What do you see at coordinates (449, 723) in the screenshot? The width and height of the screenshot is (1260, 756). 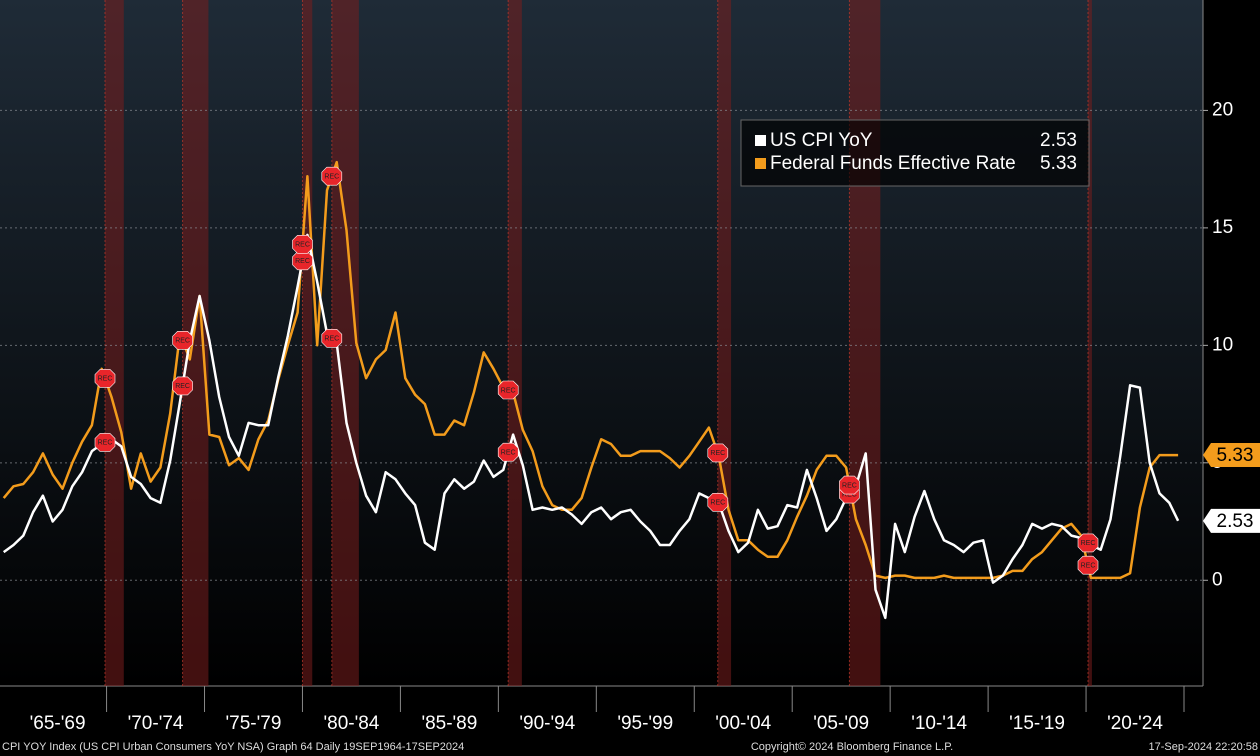 I see `x-tick-label: '85-'89` at bounding box center [449, 723].